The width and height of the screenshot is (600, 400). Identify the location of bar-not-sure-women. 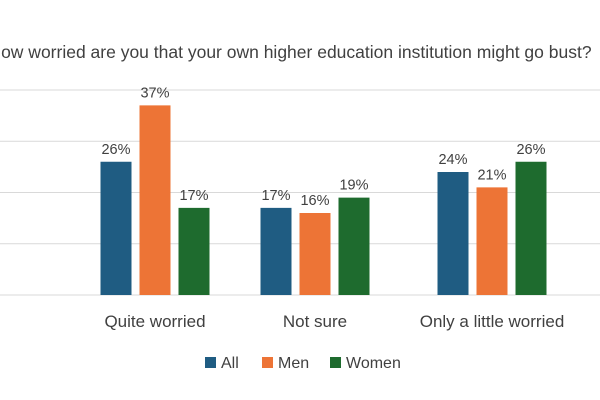
(354, 246).